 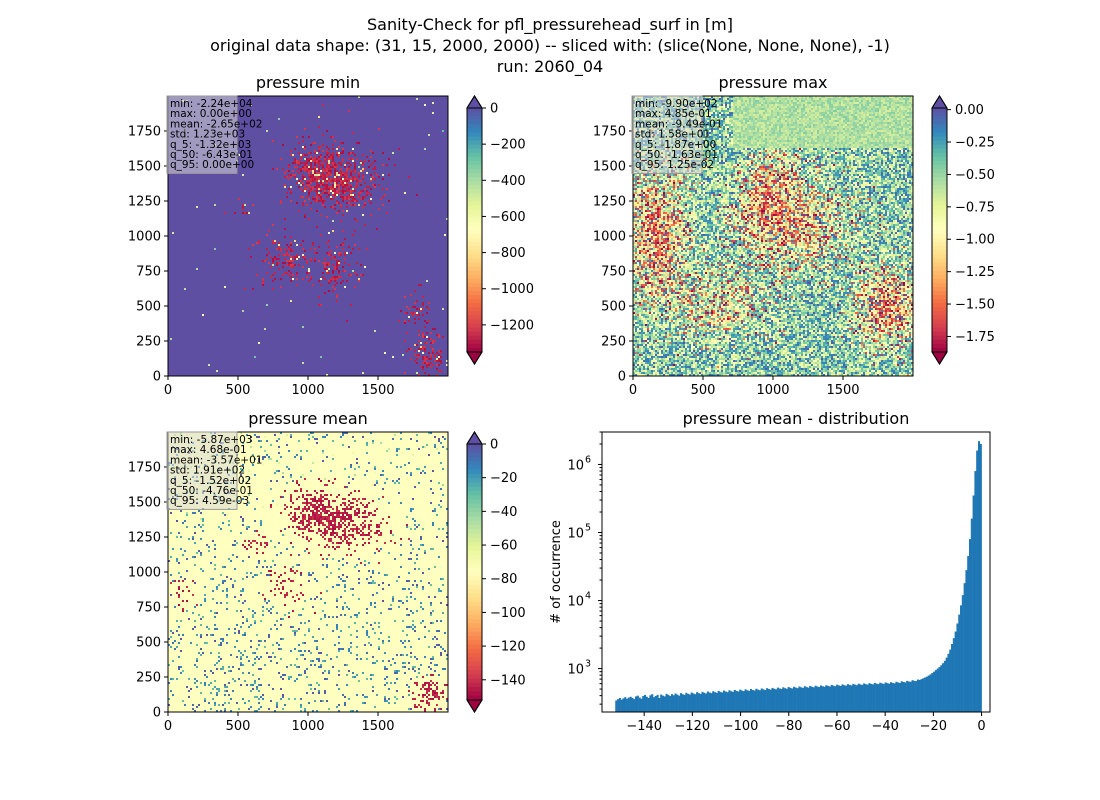 What do you see at coordinates (975, 337) in the screenshot?
I see `colorbar-tick-label: −1.75` at bounding box center [975, 337].